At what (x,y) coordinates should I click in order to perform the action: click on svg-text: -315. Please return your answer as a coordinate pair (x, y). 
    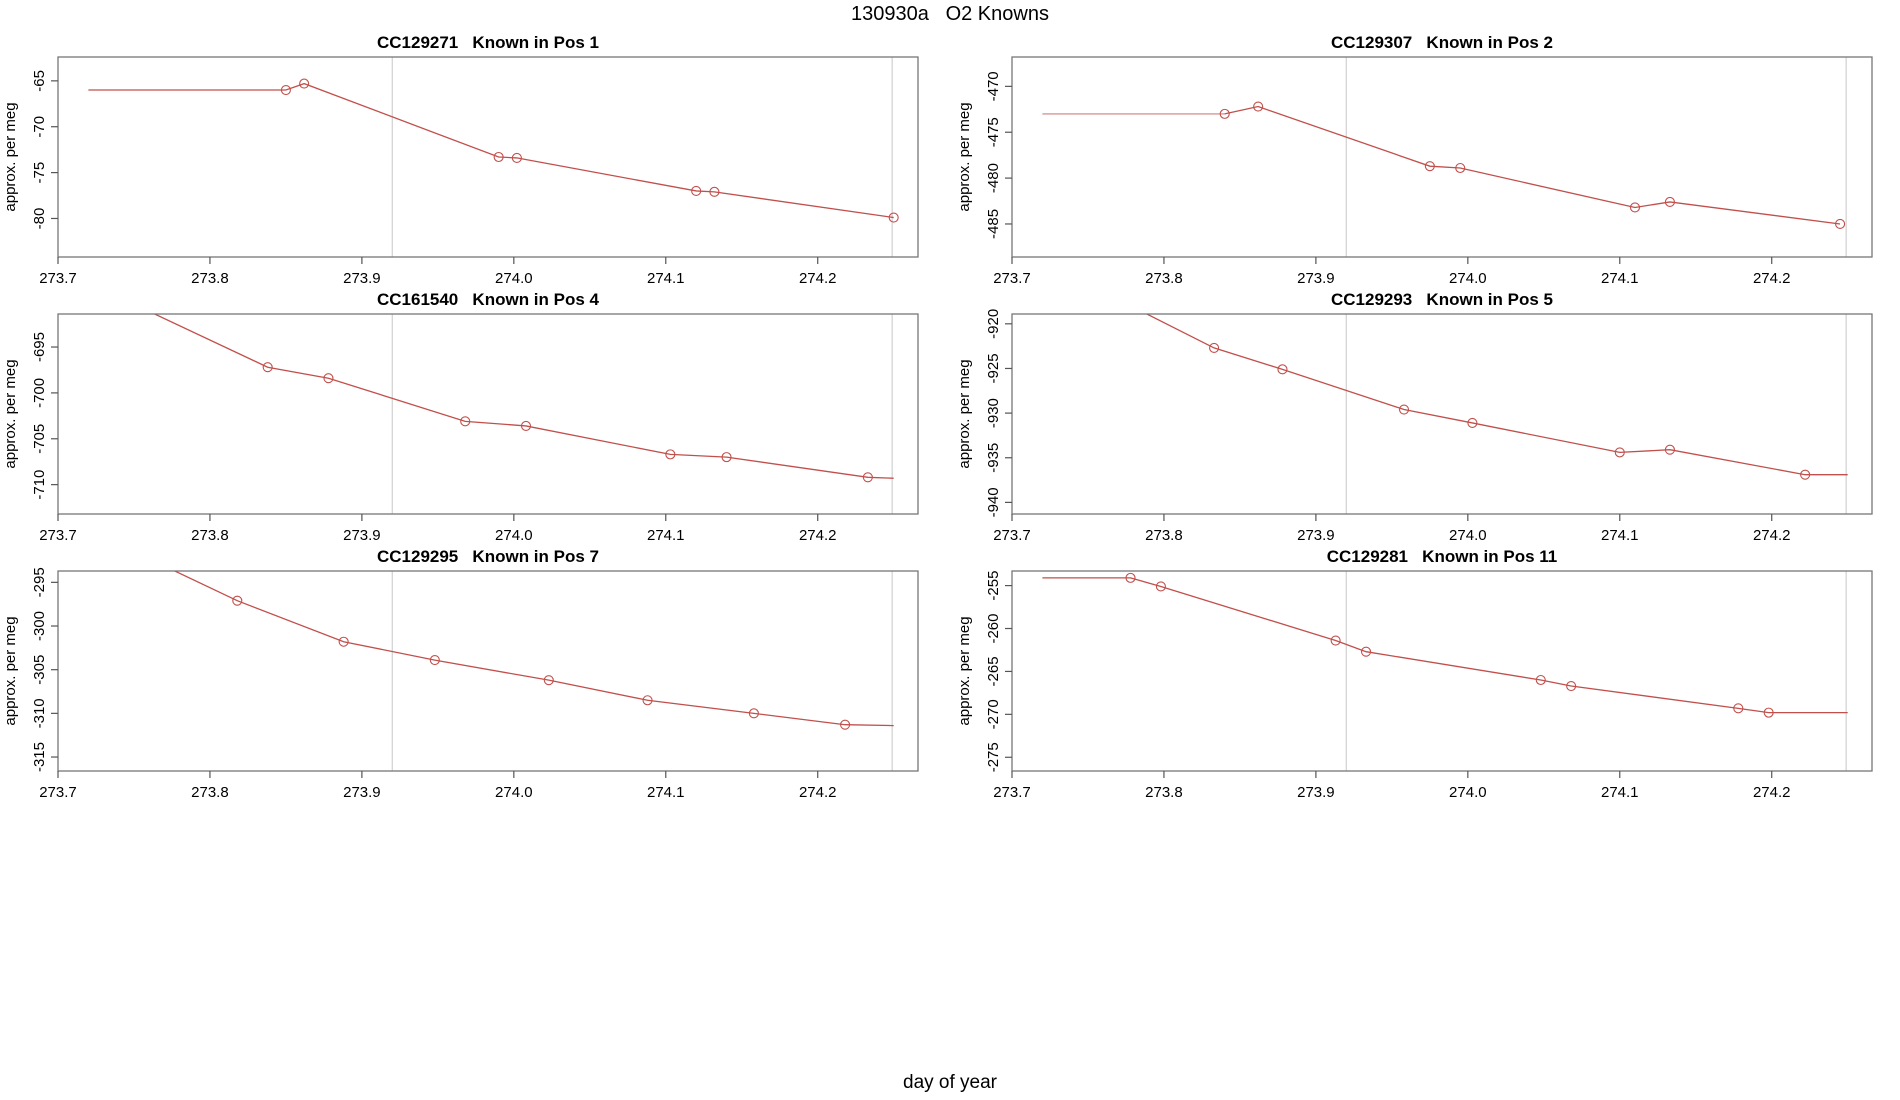
    Looking at the image, I should click on (39, 757).